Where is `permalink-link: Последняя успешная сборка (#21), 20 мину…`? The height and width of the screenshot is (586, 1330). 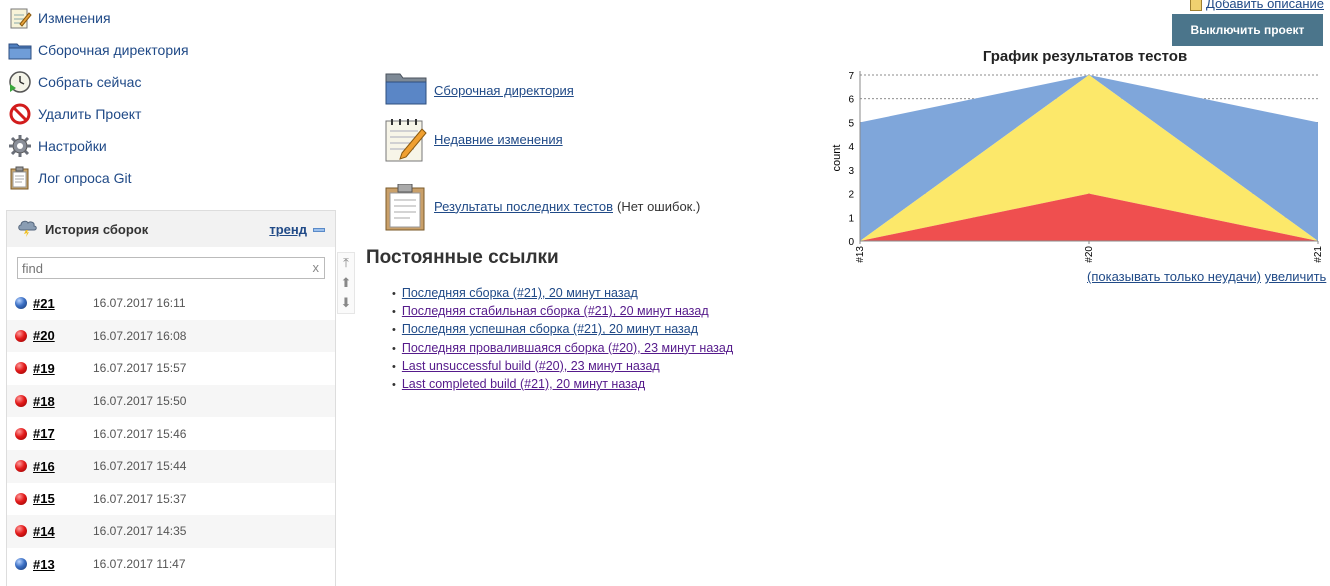
permalink-link: Последняя успешная сборка (#21), 20 мину… is located at coordinates (550, 329).